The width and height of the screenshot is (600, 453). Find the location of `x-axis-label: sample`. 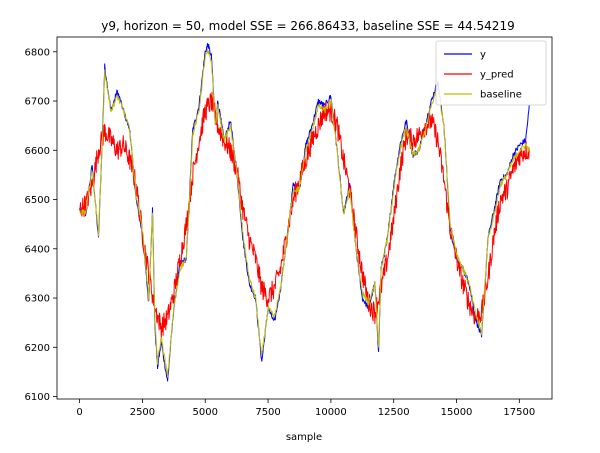

x-axis-label: sample is located at coordinates (304, 437).